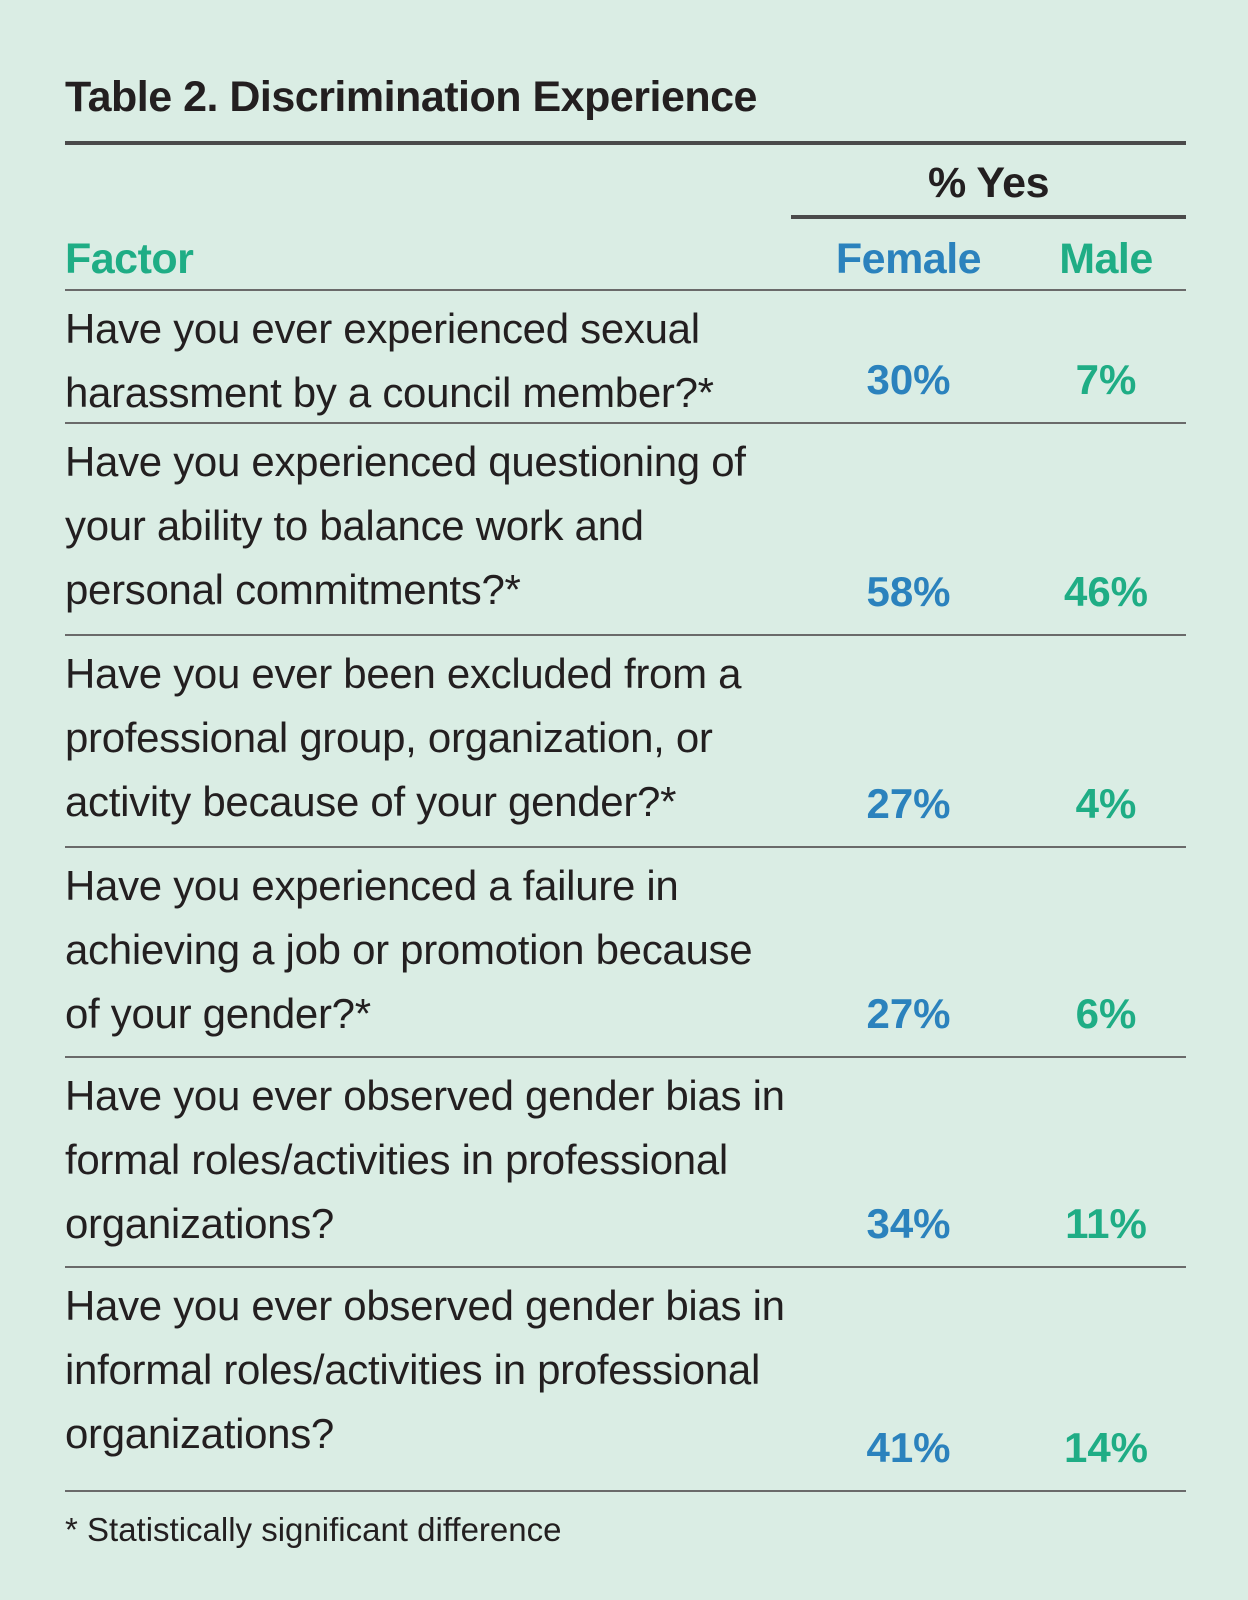 The image size is (1248, 1600). I want to click on male-column-header: Male, so click(1106, 259).